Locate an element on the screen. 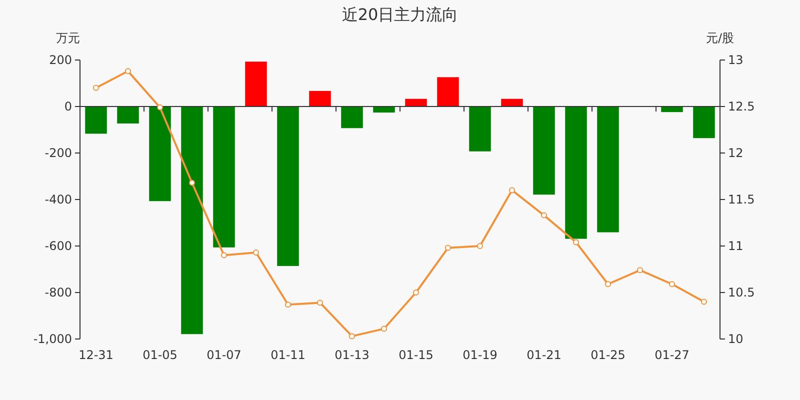 This screenshot has height=400, width=800. x-tick-label: 01-13 is located at coordinates (352, 355).